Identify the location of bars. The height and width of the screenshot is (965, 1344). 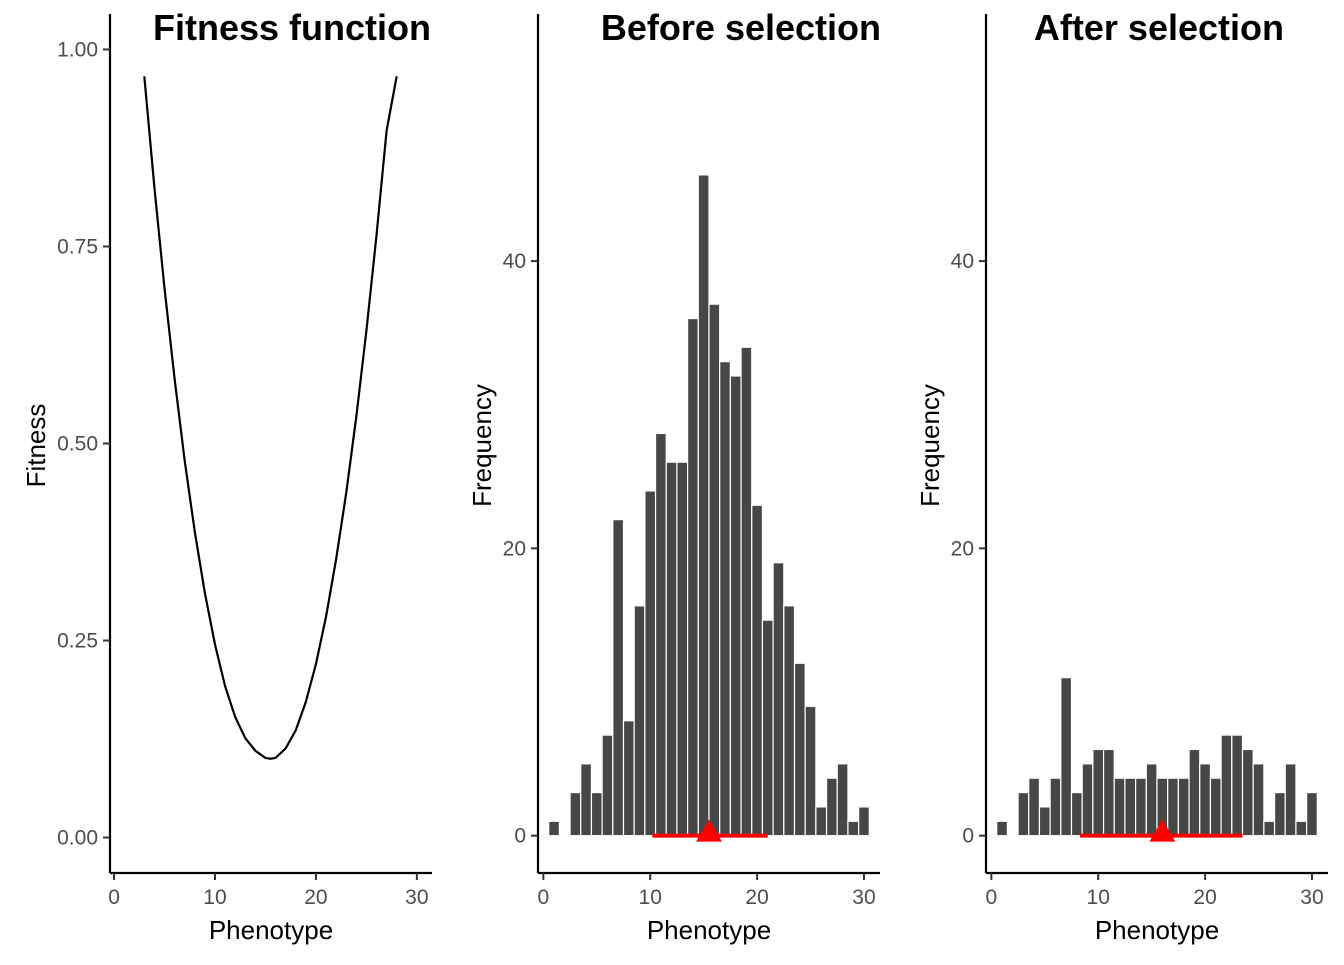
(1157, 757).